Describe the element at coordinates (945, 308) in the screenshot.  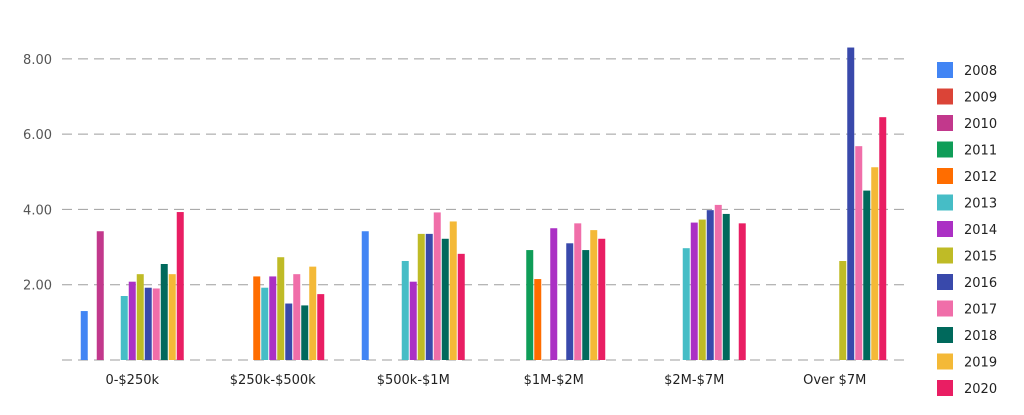
I see `legend-swatch-2017` at that location.